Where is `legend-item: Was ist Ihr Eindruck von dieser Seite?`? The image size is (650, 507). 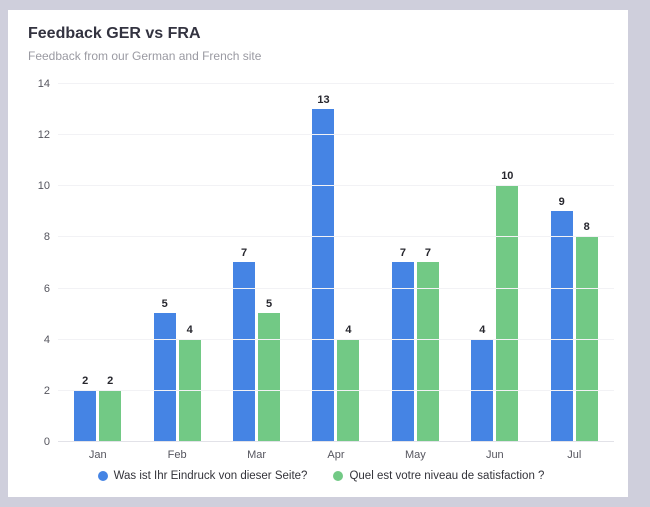
legend-item: Was ist Ihr Eindruck von dieser Seite? is located at coordinates (202, 476).